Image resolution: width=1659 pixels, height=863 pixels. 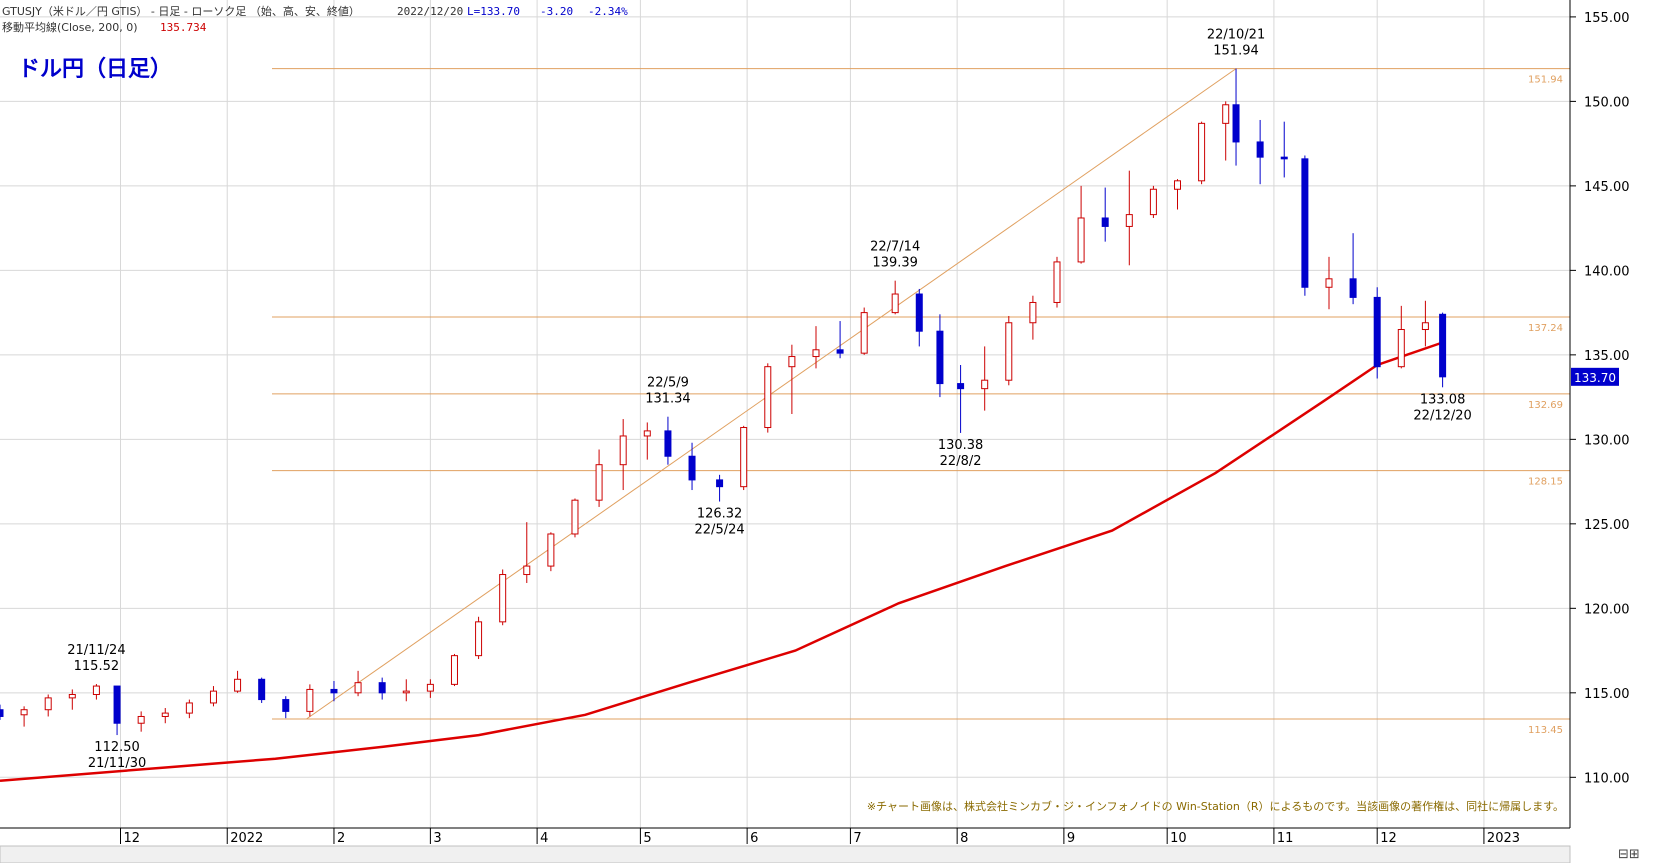 I want to click on y-tick-label: 155.00, so click(x=1607, y=18).